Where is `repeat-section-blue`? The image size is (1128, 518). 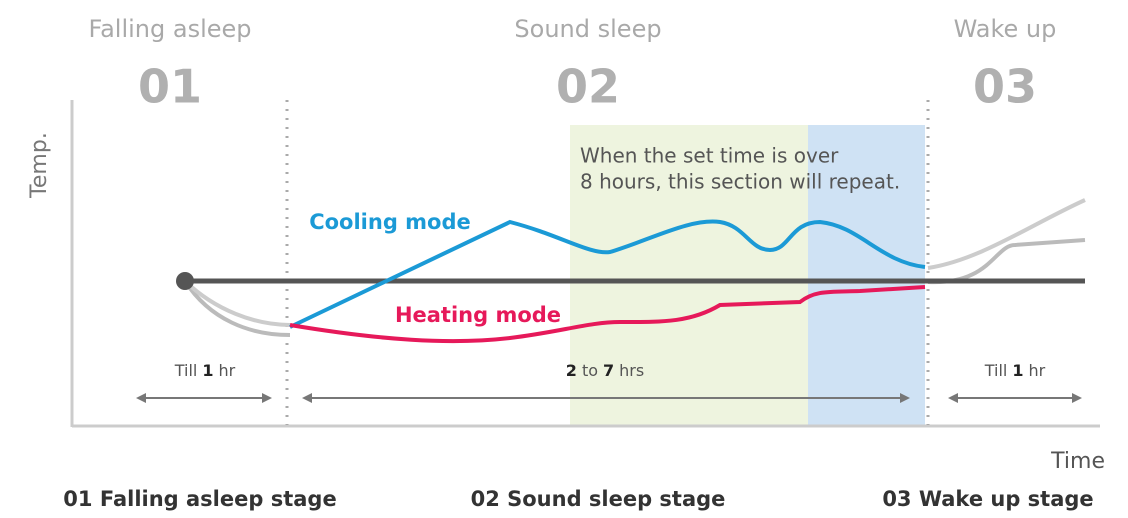
repeat-section-blue is located at coordinates (866, 275).